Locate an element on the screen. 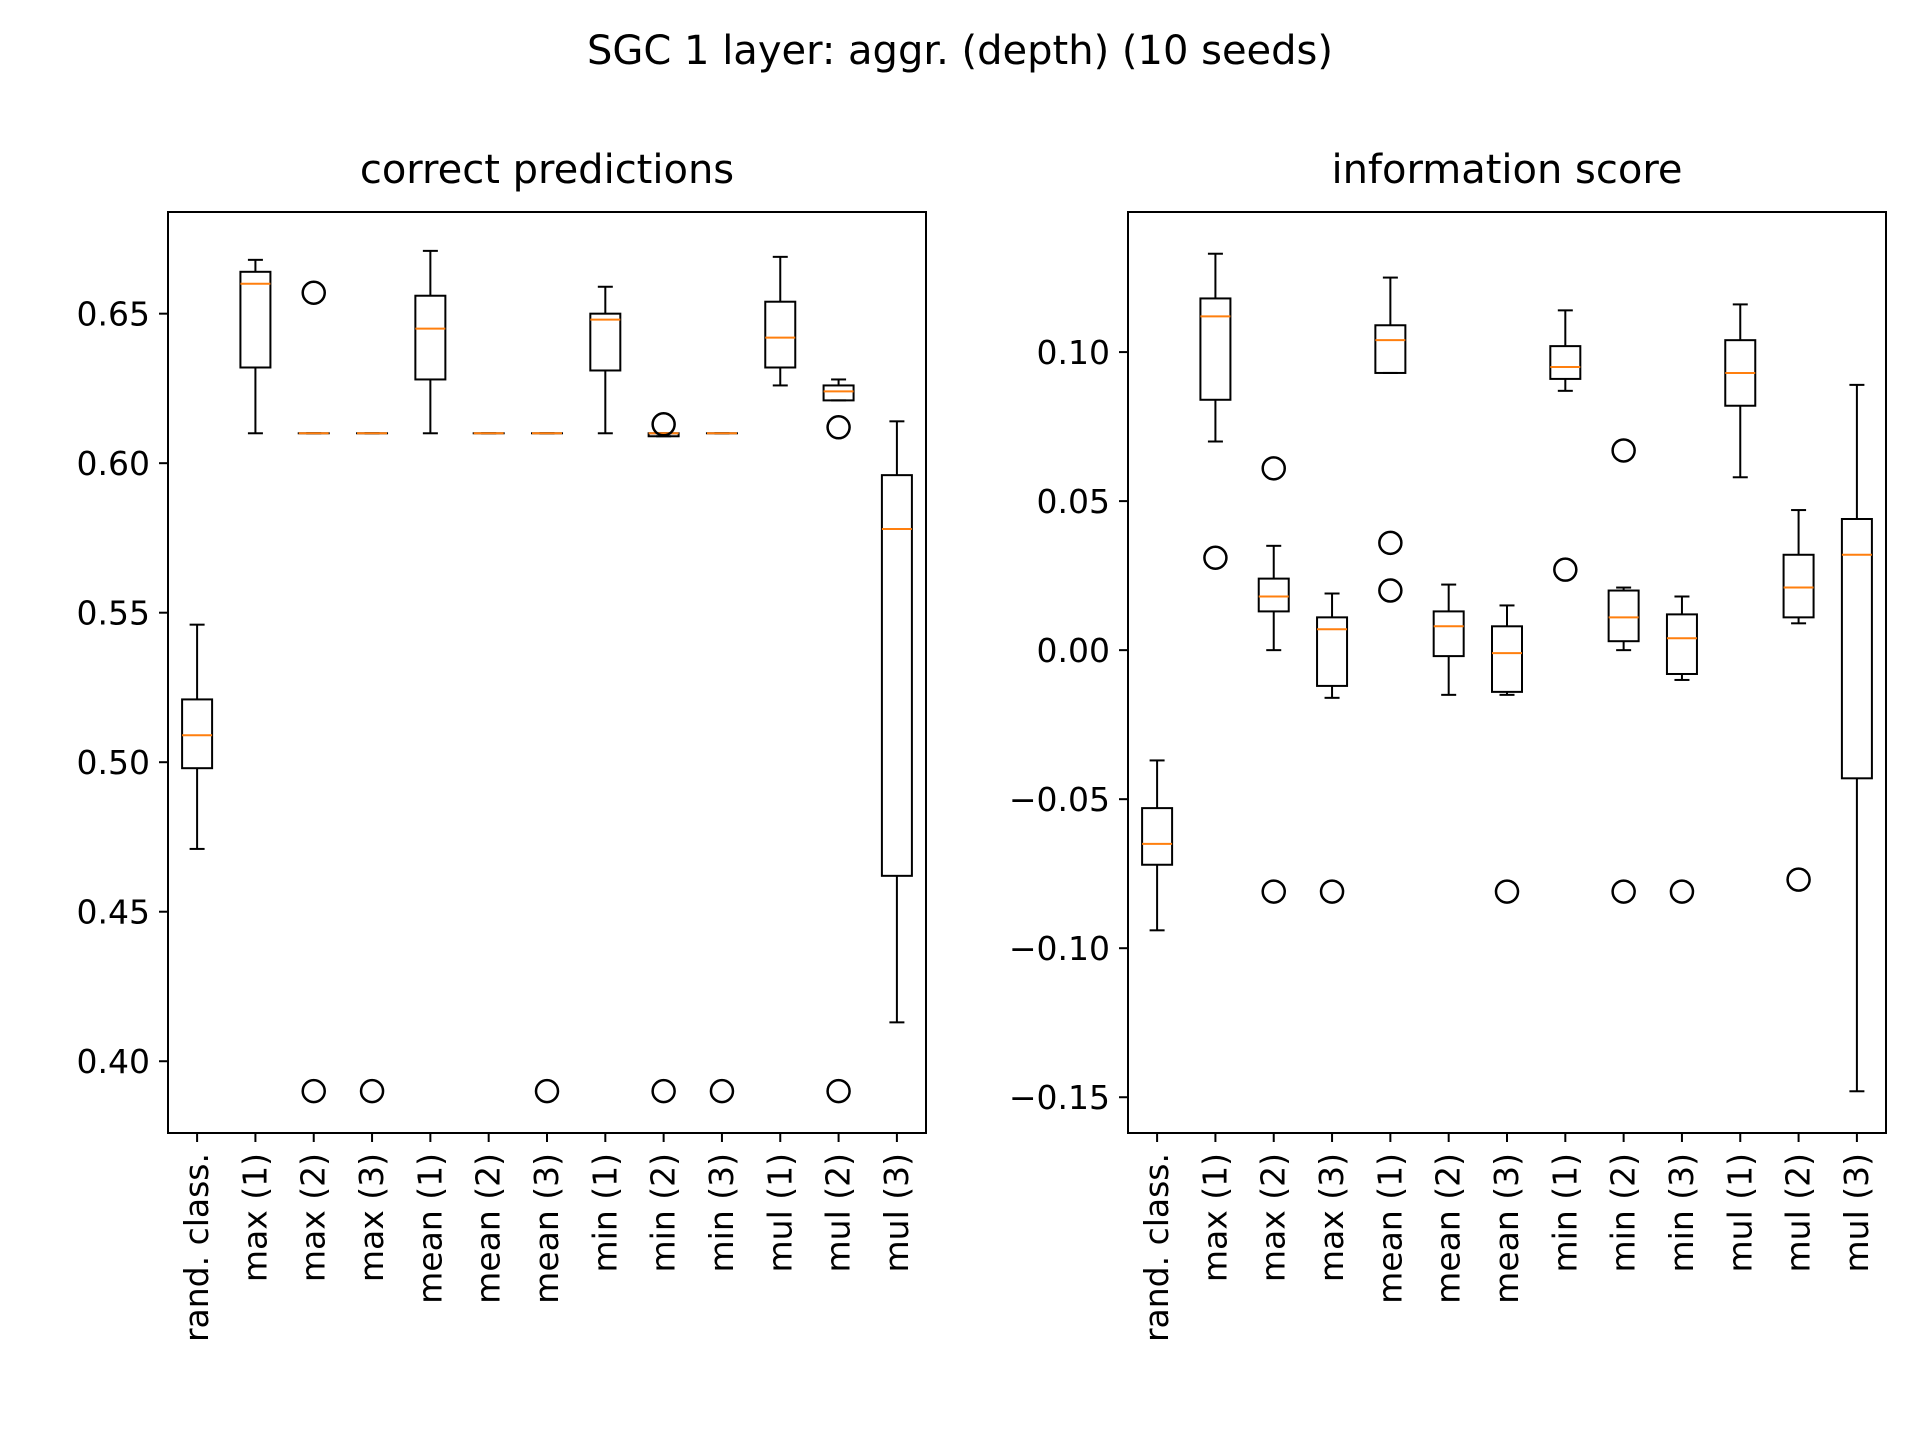  y-tick-label: 0.00 is located at coordinates (1073, 650).